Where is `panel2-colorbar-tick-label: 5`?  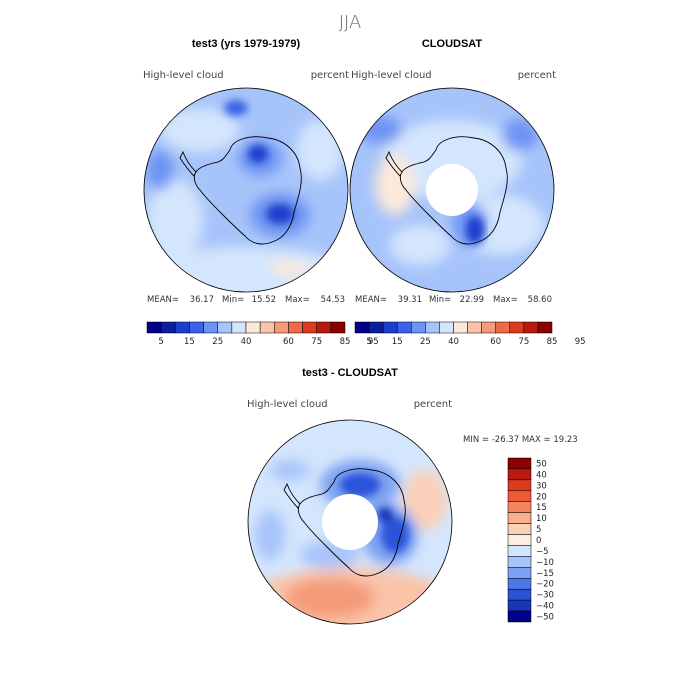
panel2-colorbar-tick-label: 5 is located at coordinates (368, 342).